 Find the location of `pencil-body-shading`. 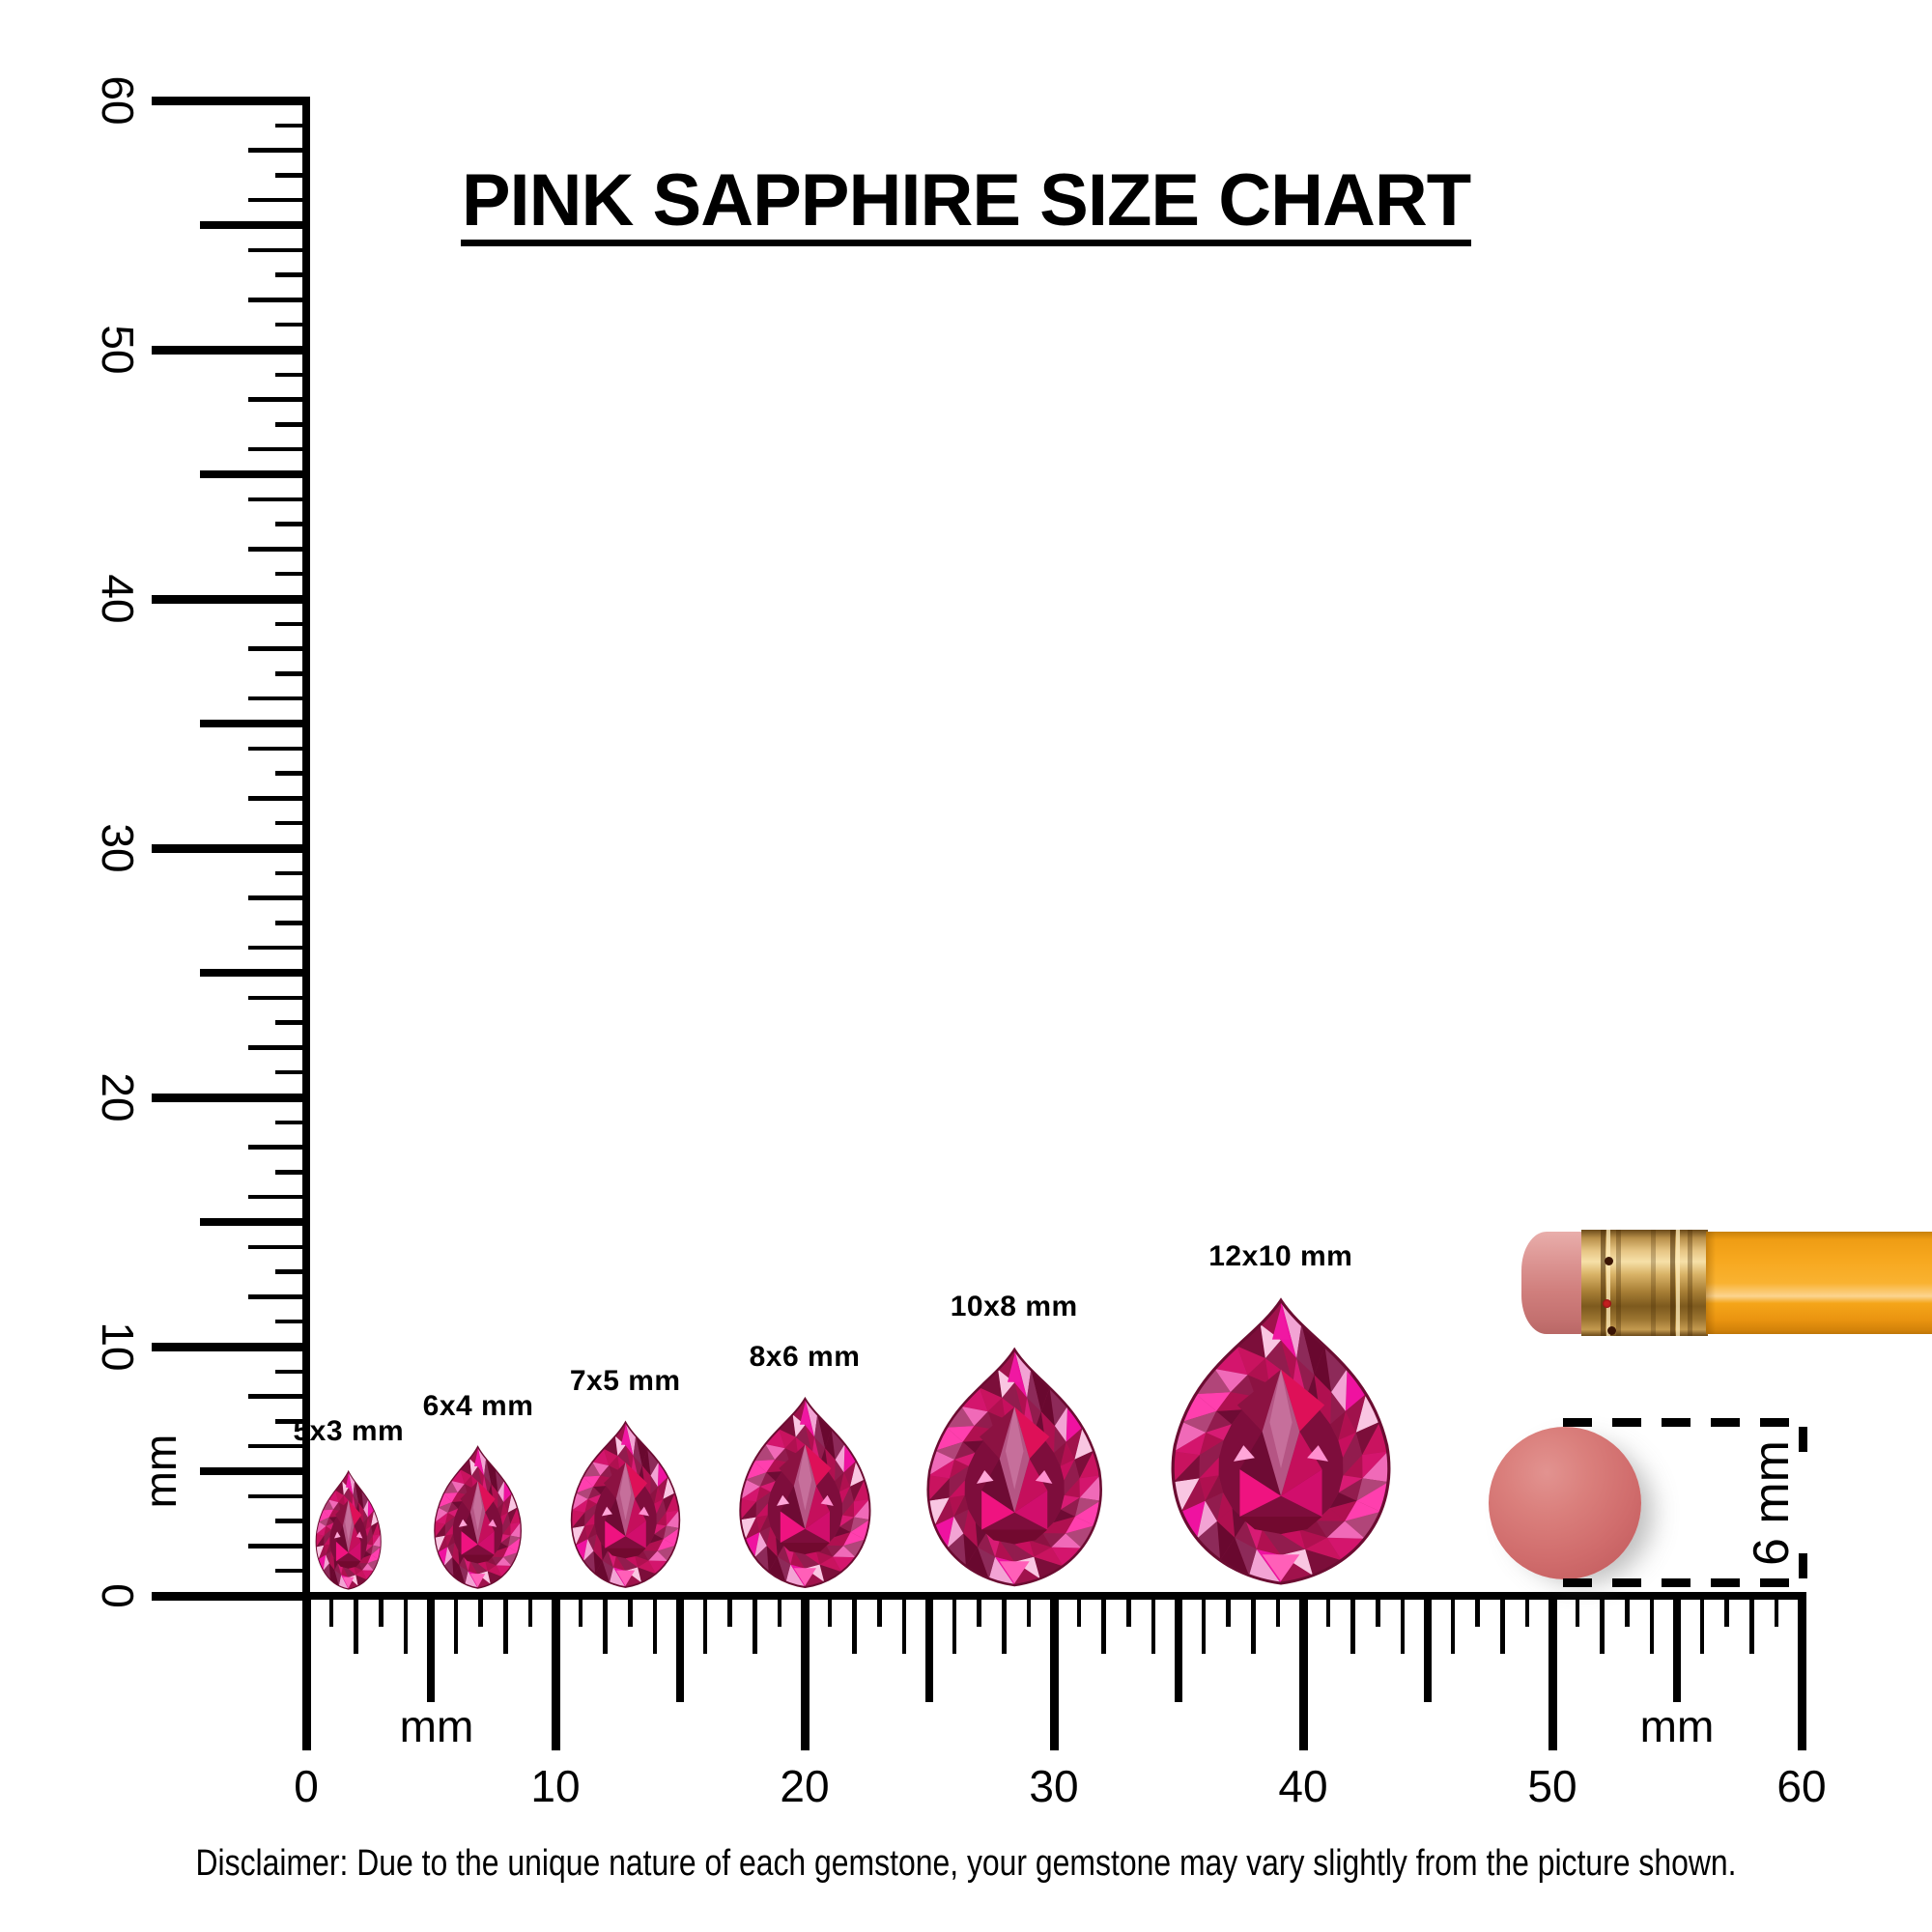

pencil-body-shading is located at coordinates (1711, 1283).